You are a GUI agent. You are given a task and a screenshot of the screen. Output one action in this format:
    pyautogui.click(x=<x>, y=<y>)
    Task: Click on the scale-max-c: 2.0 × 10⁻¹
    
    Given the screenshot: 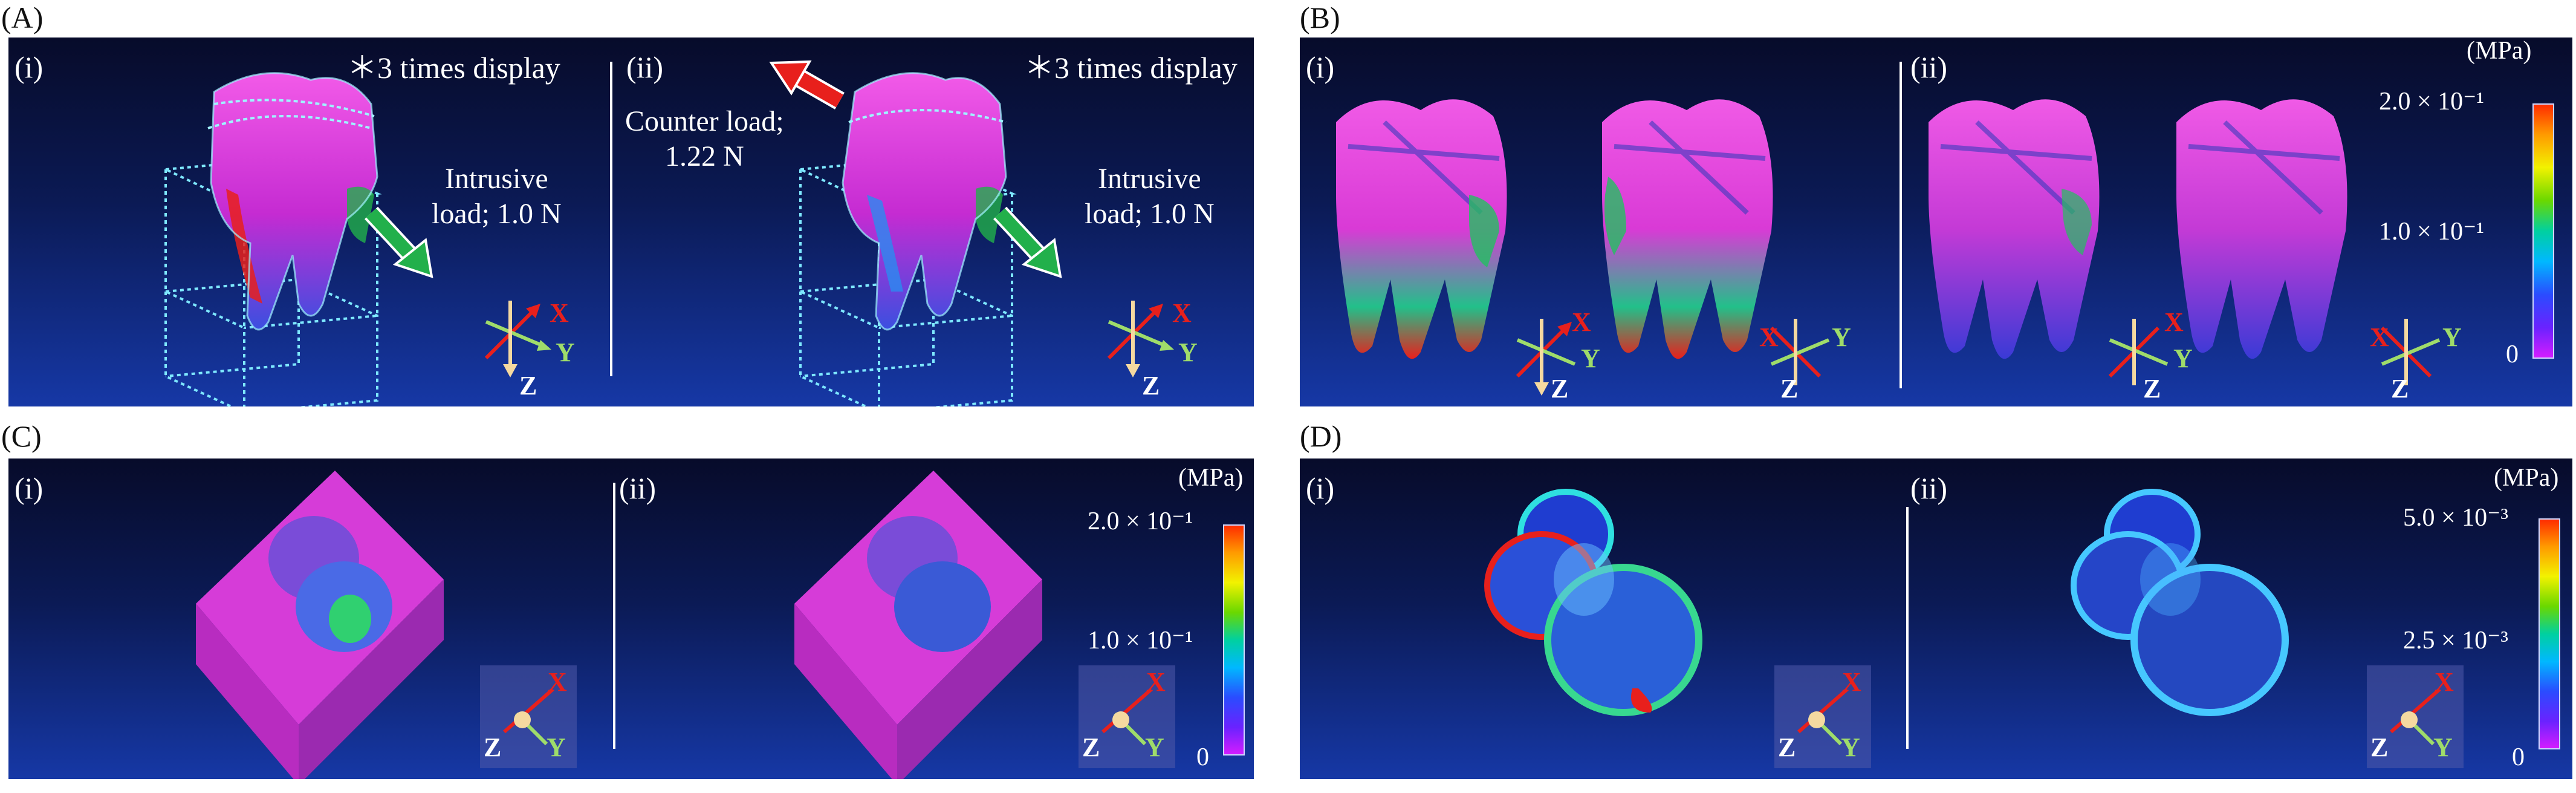 What is the action you would take?
    pyautogui.click(x=1141, y=521)
    